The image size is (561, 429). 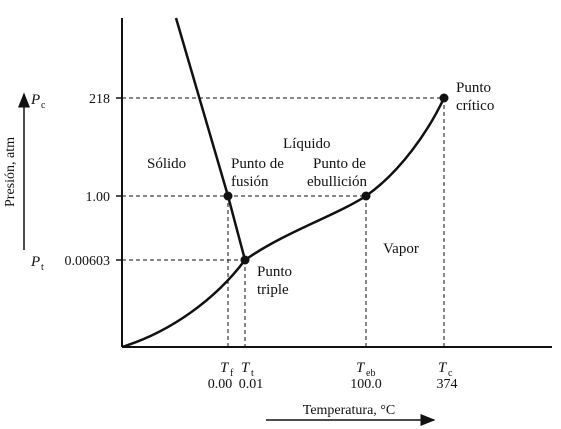 What do you see at coordinates (307, 144) in the screenshot?
I see `region-liquid-label: Líquido` at bounding box center [307, 144].